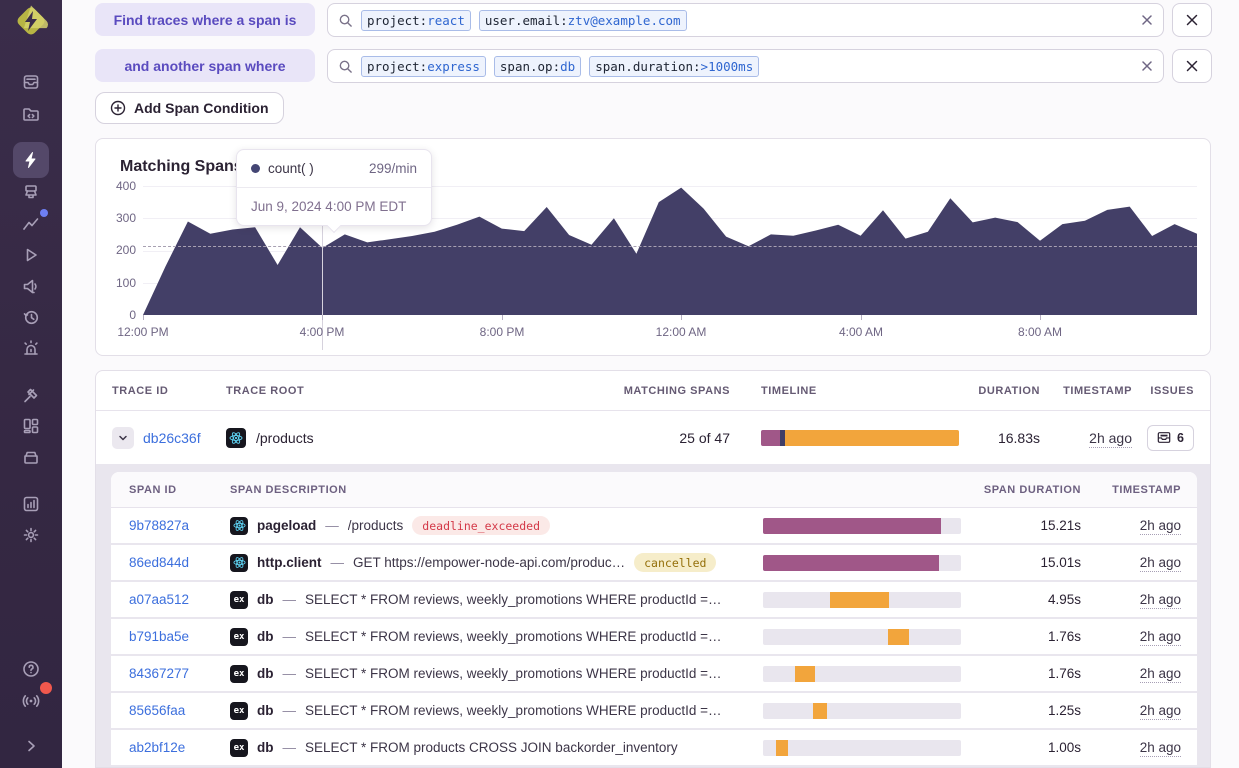  I want to click on sidebar, so click(31, 384).